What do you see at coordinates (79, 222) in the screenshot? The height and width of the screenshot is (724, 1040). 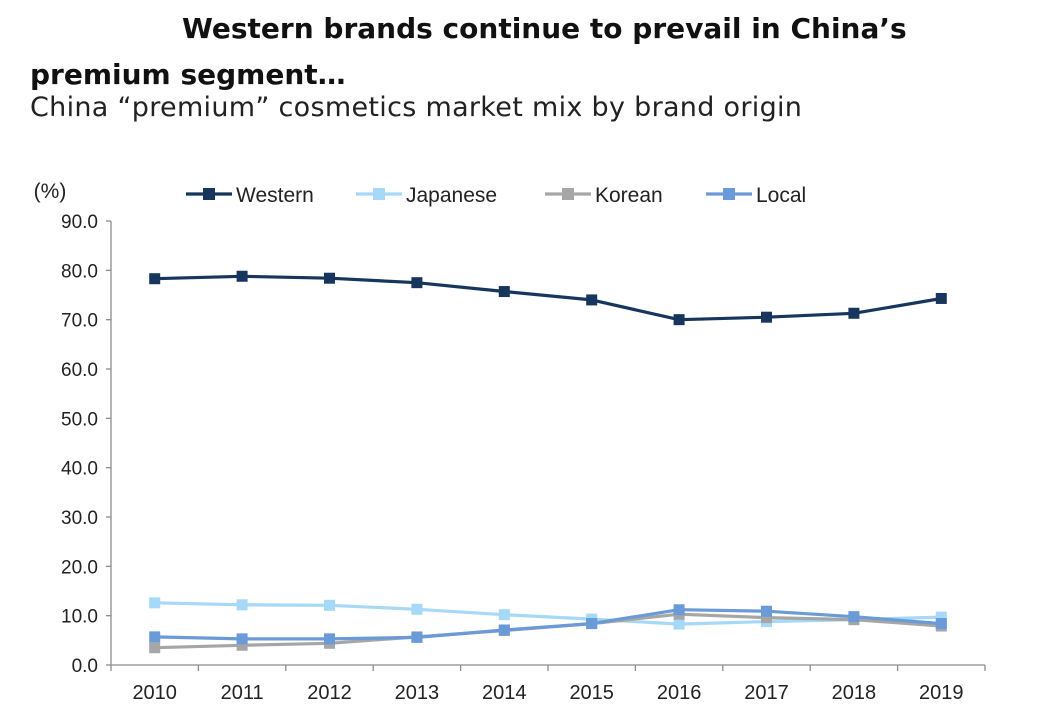 I see `y-tick-label: 90.0` at bounding box center [79, 222].